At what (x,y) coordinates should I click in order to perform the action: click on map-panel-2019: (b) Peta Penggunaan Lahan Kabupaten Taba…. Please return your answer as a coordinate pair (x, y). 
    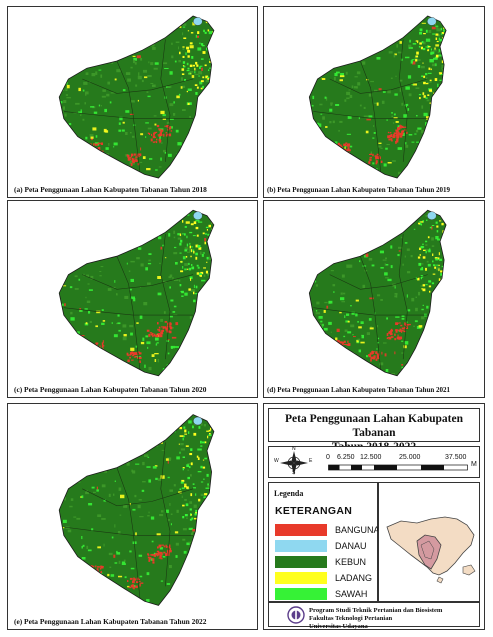
    Looking at the image, I should click on (374, 102).